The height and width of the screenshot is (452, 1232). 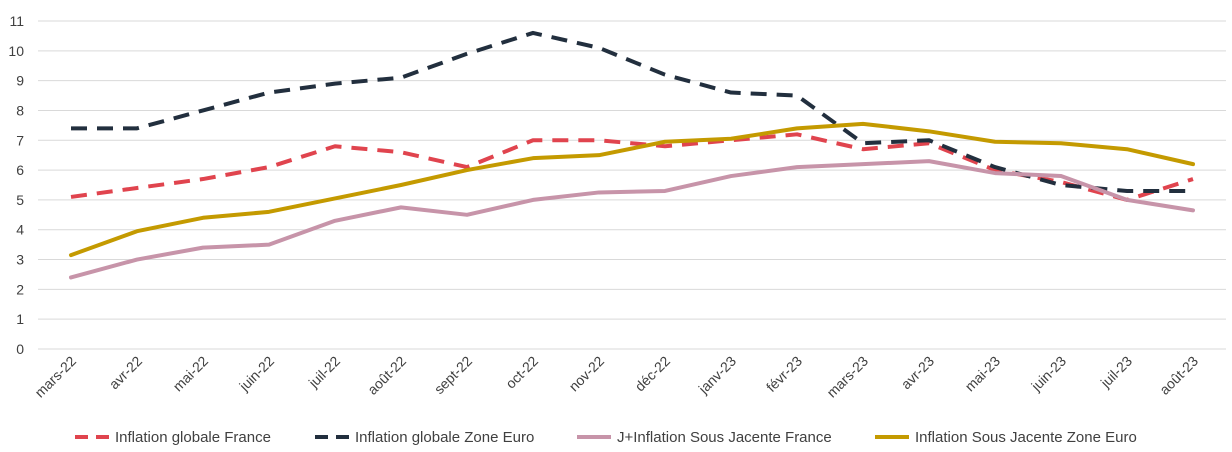 I want to click on x-tick-label: sept-22, so click(x=453, y=375).